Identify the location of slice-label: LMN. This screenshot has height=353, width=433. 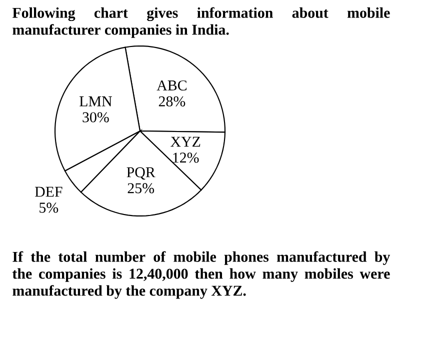
(96, 101).